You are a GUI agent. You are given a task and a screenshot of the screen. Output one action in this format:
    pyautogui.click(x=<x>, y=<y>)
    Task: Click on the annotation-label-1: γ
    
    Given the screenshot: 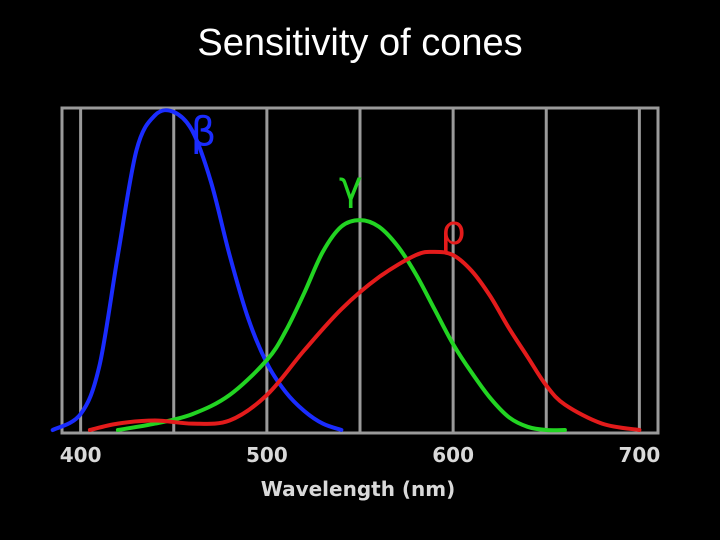 What is the action you would take?
    pyautogui.click(x=351, y=186)
    